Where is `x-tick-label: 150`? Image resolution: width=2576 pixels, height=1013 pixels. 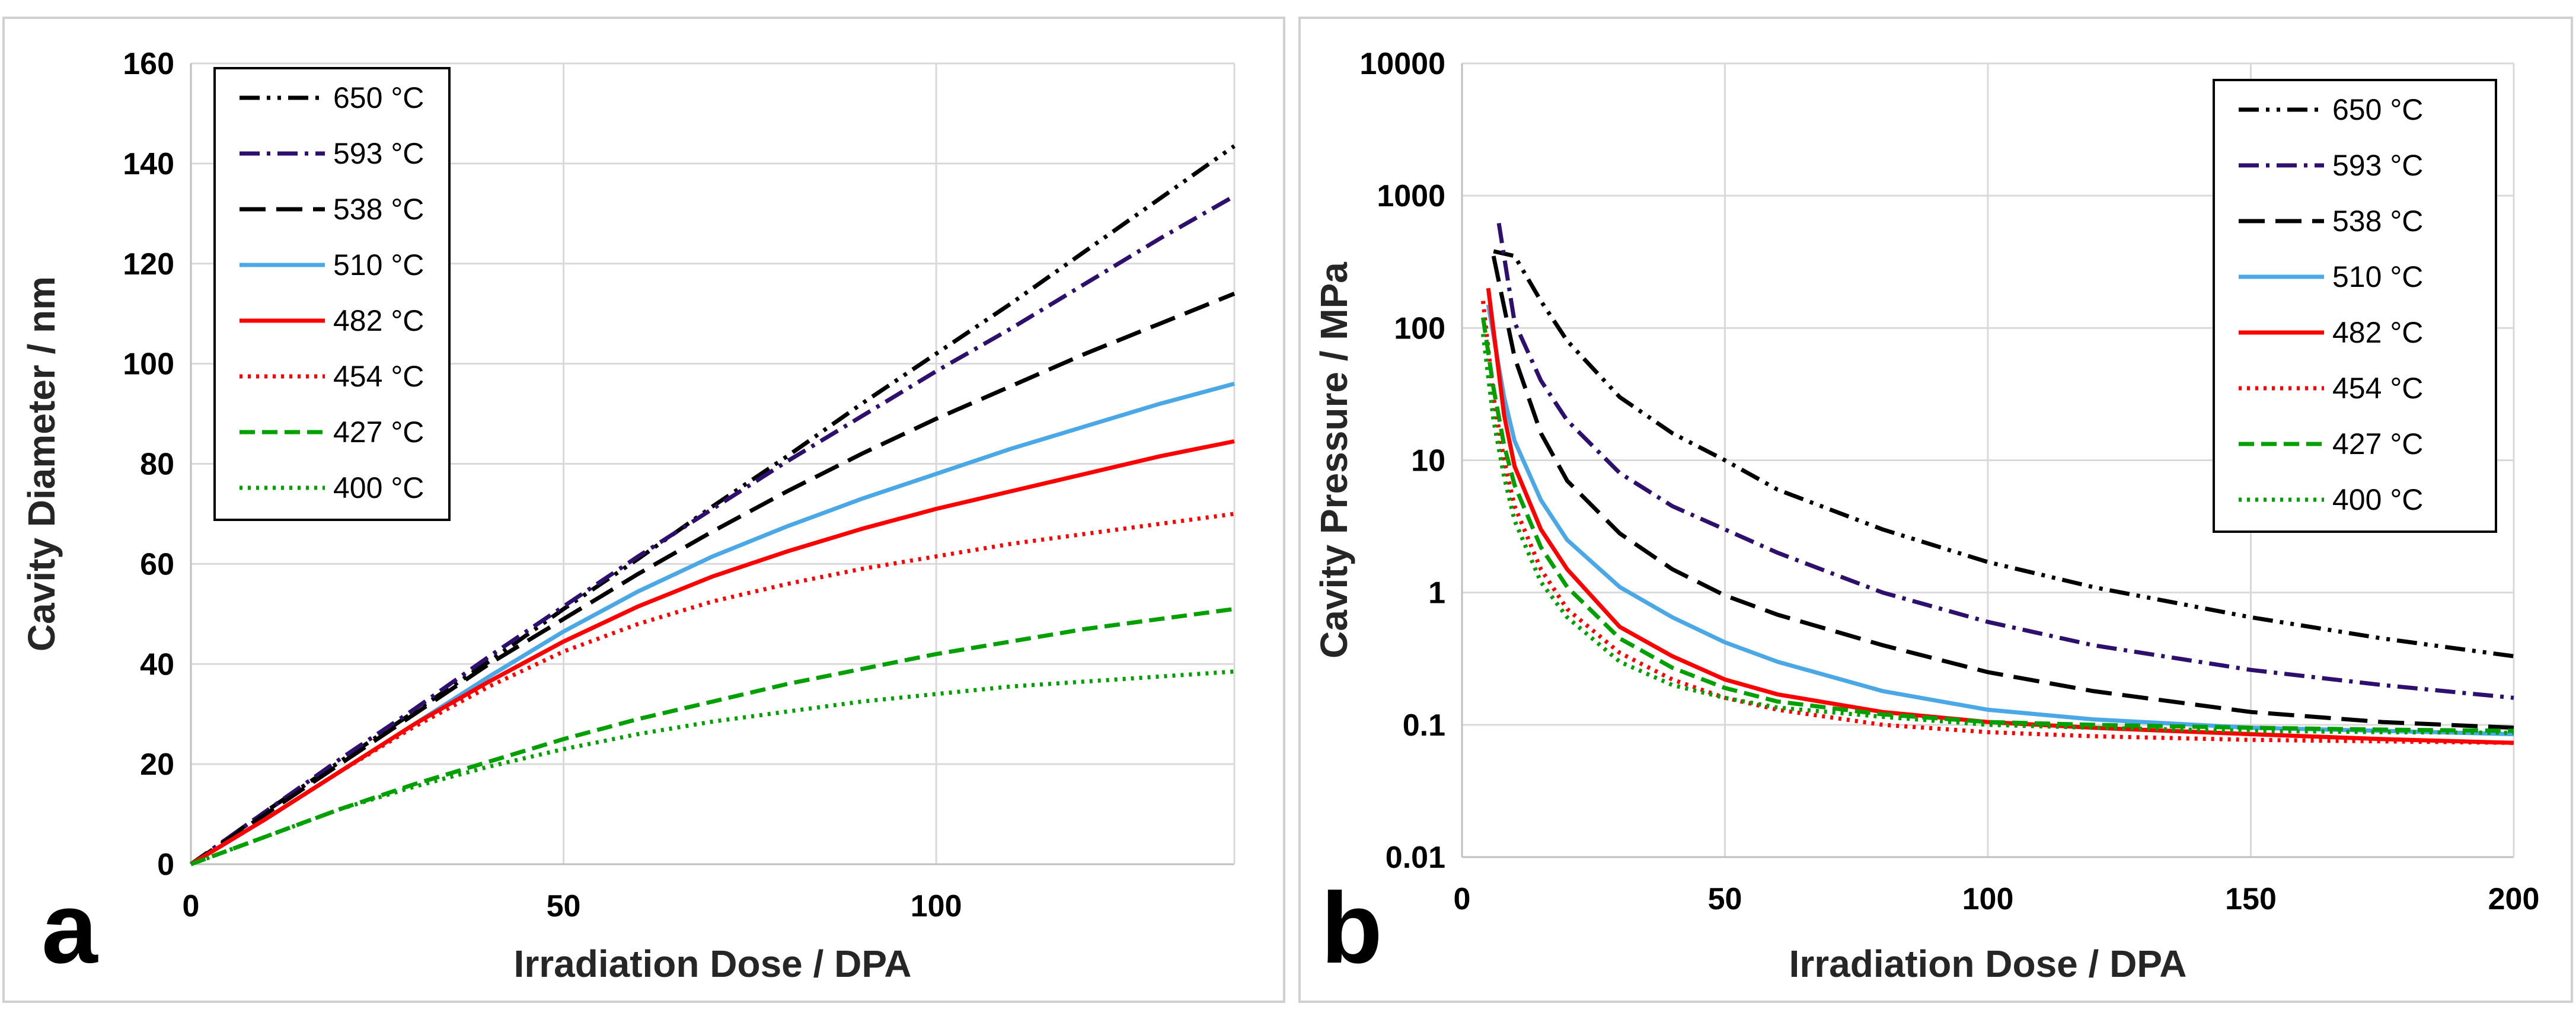 x-tick-label: 150 is located at coordinates (2251, 899).